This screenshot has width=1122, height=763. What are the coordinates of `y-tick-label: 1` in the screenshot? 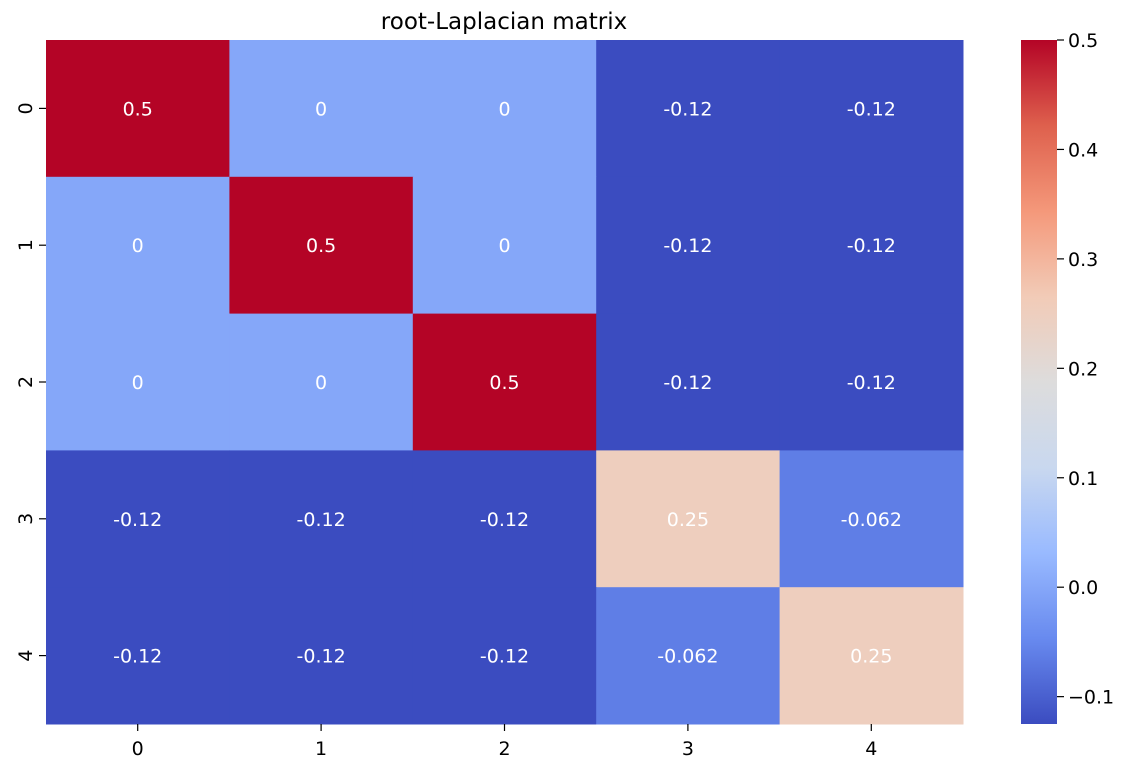 It's located at (26, 245).